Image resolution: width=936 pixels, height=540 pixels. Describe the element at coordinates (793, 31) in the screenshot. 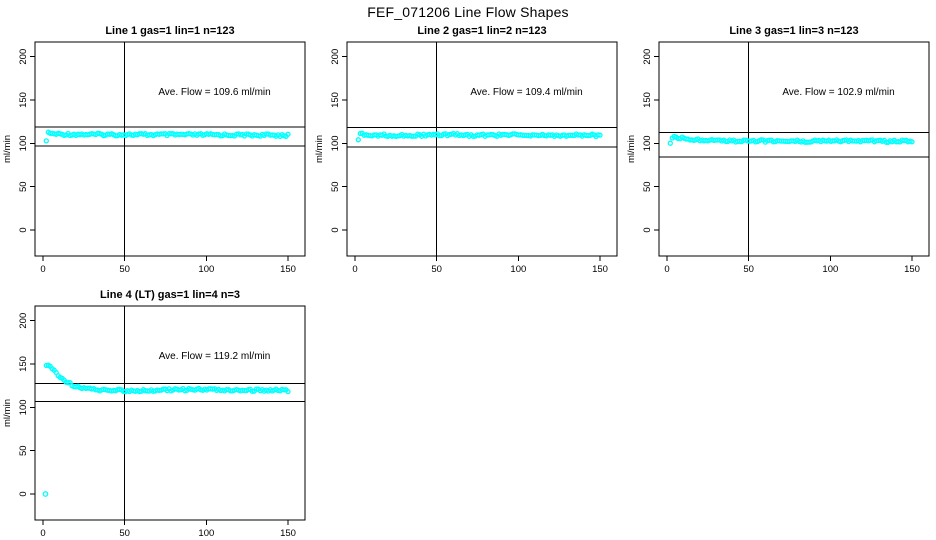

I see `subplot-title: Line 3 gas=1 lin=3 n=123` at that location.